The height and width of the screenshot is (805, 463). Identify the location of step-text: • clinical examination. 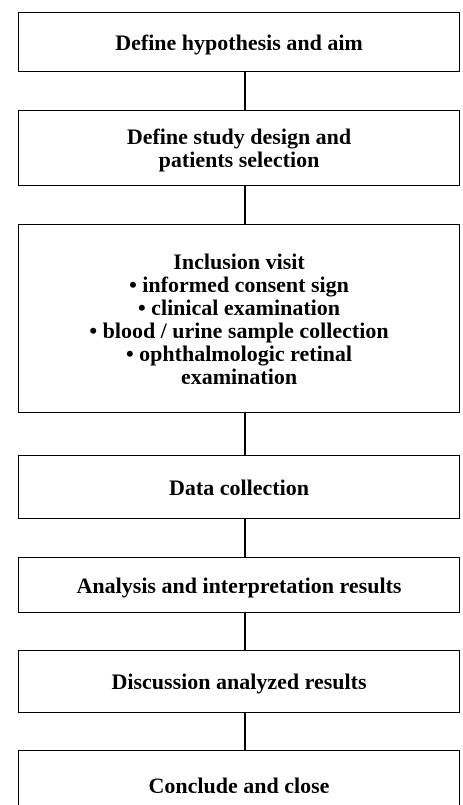
(239, 307).